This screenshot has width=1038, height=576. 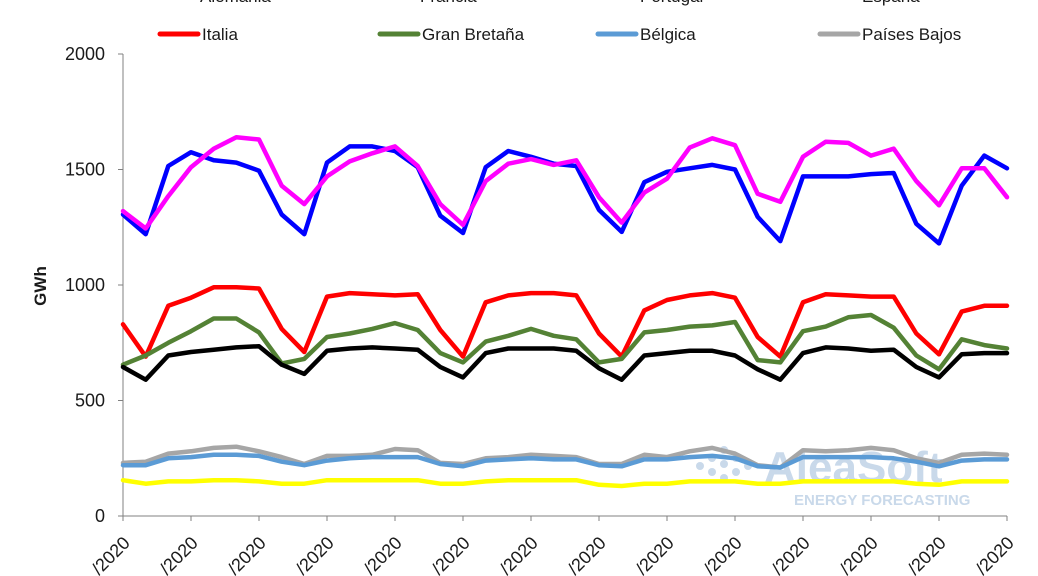 I want to click on series-line-espana, so click(x=565, y=362).